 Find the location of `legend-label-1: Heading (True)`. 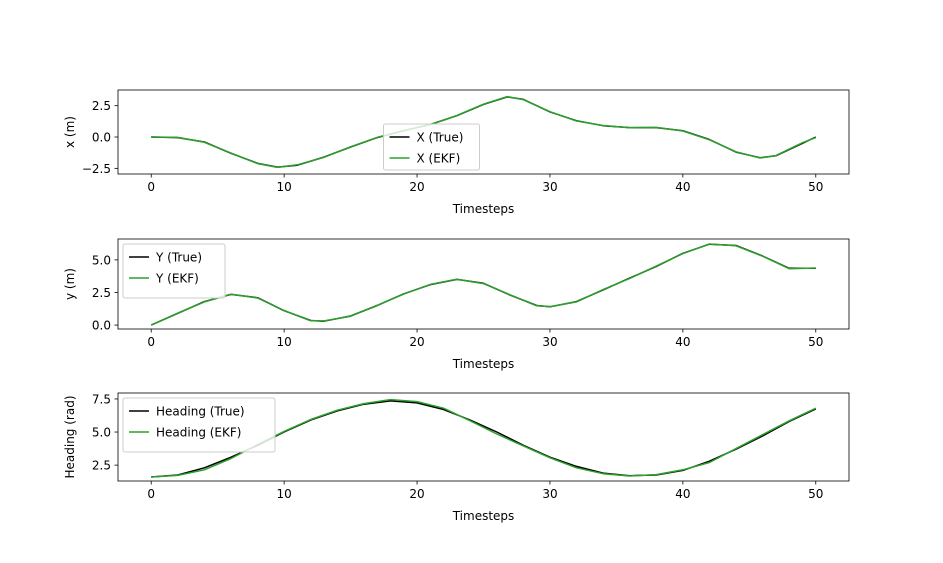

legend-label-1: Heading (True) is located at coordinates (200, 412).